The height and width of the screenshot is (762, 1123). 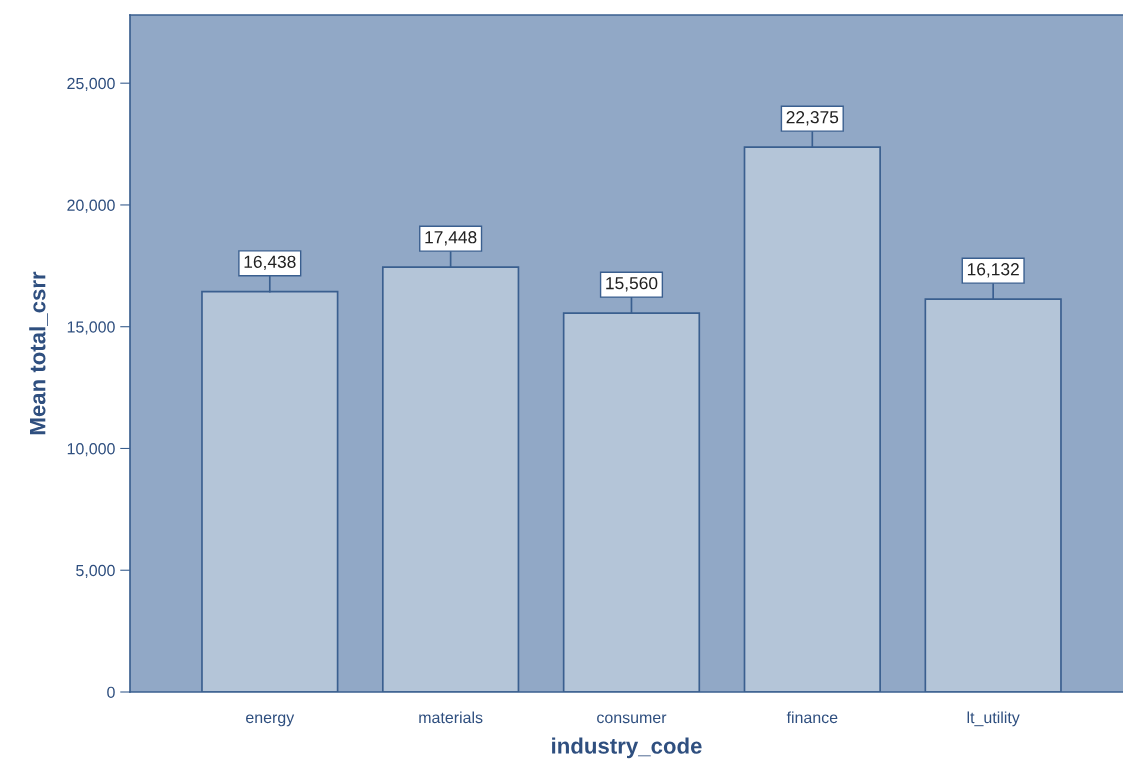 I want to click on y-tick-label: 20,000, so click(x=91, y=206).